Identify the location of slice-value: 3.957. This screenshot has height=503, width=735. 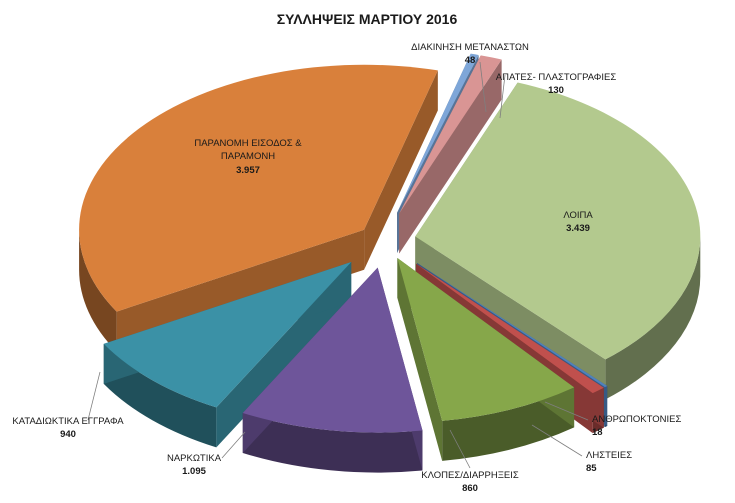
(248, 170).